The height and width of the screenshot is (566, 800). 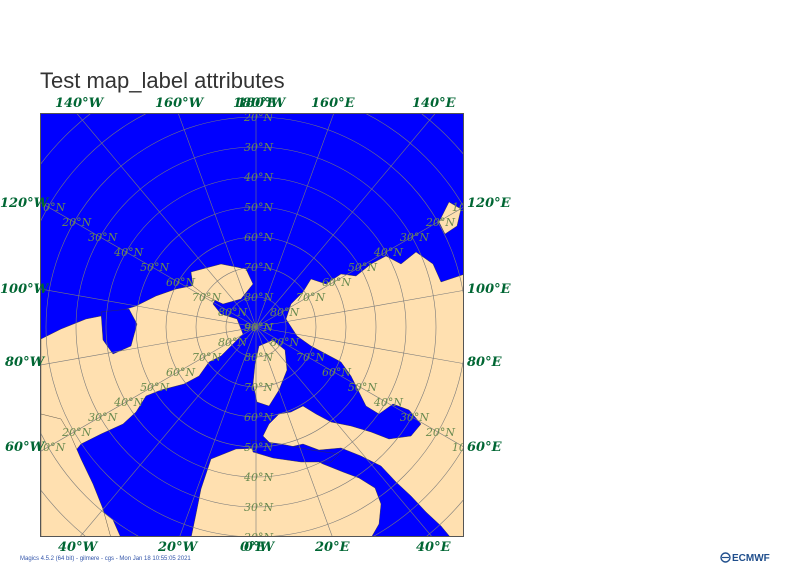 What do you see at coordinates (178, 547) in the screenshot?
I see `bottom-label-20w: 20°W` at bounding box center [178, 547].